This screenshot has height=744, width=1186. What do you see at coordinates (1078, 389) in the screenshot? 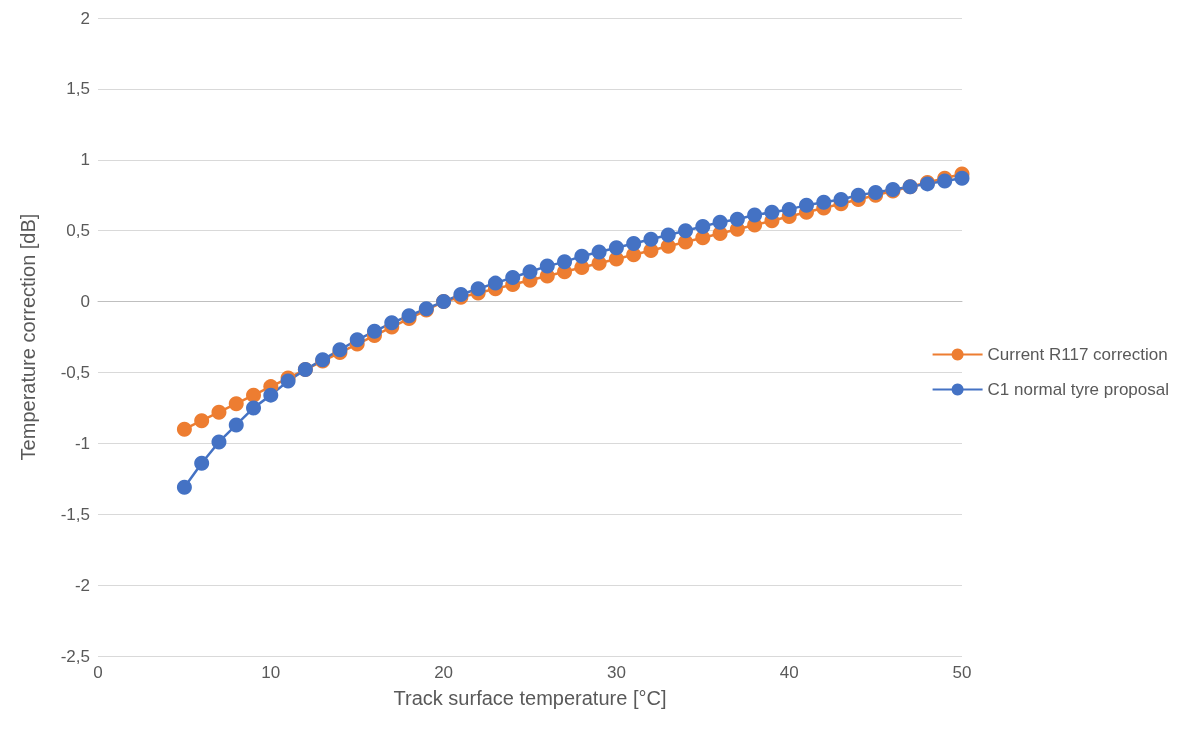
I see `legend-label: C1 normal tyre proposal` at bounding box center [1078, 389].